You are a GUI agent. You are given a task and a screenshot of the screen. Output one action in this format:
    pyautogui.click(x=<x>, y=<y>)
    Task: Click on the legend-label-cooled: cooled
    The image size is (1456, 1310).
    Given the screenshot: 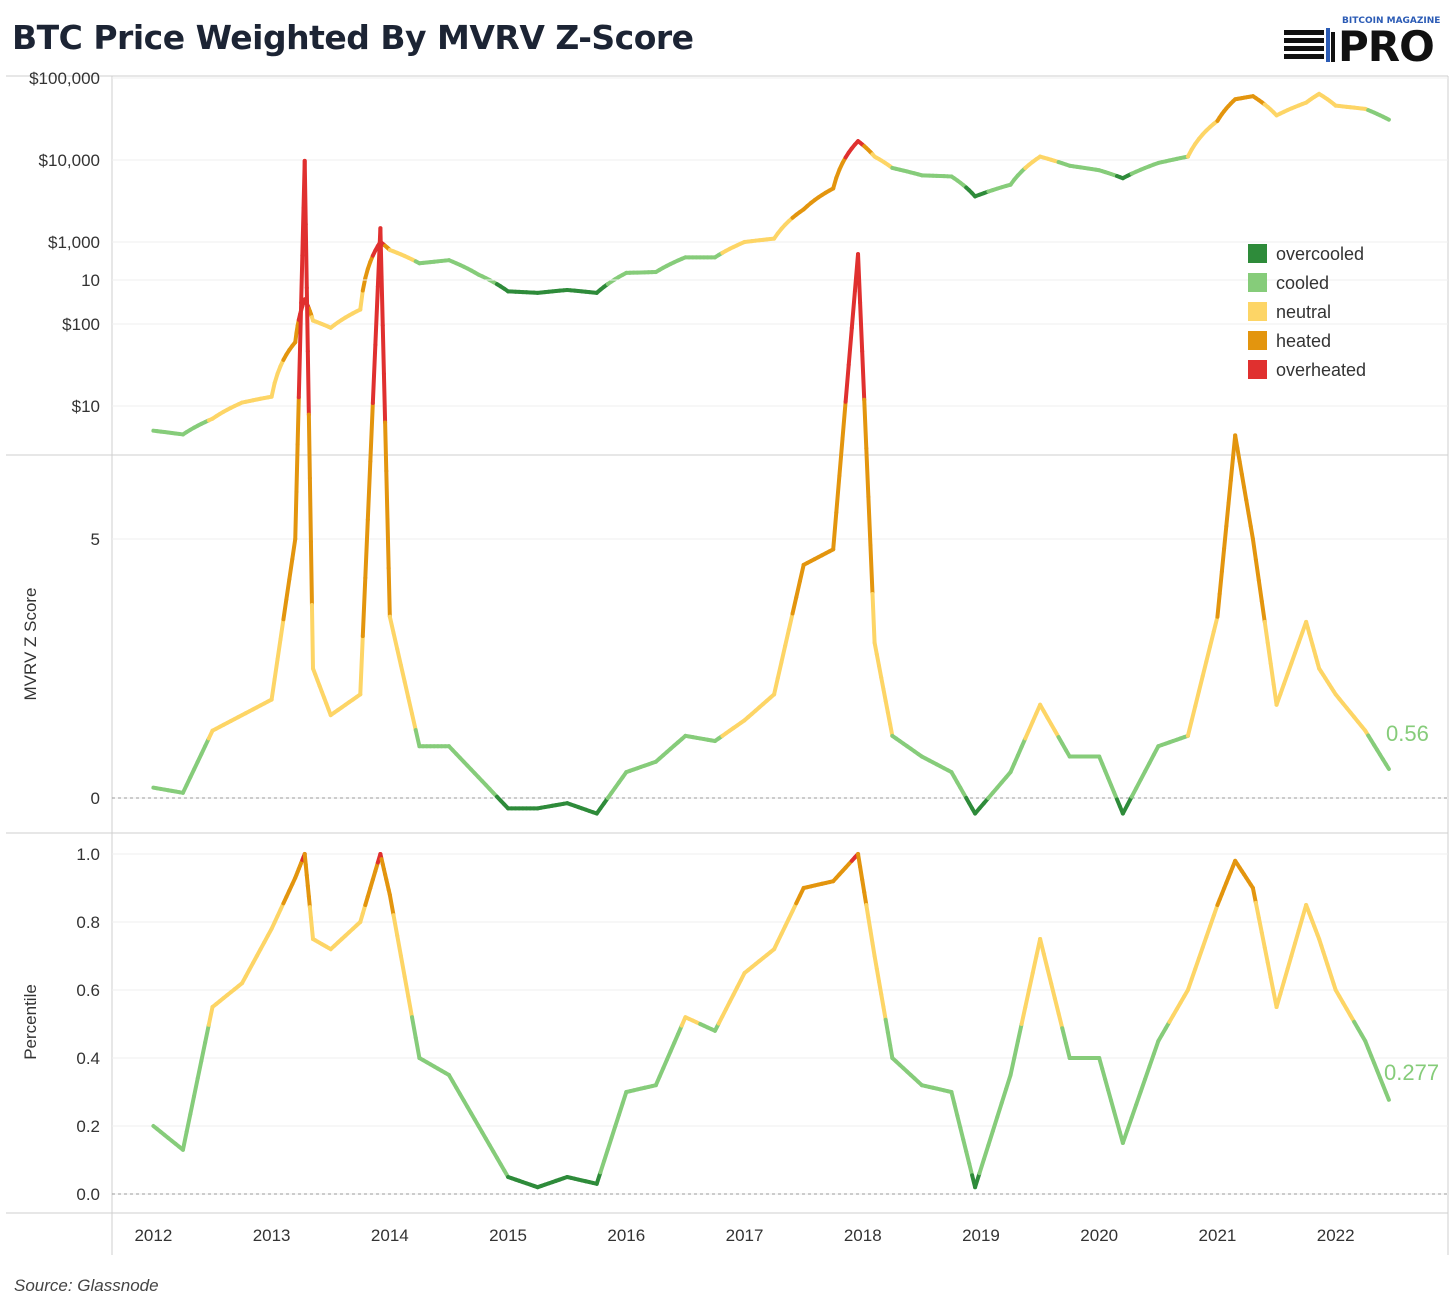 What is the action you would take?
    pyautogui.click(x=1302, y=283)
    